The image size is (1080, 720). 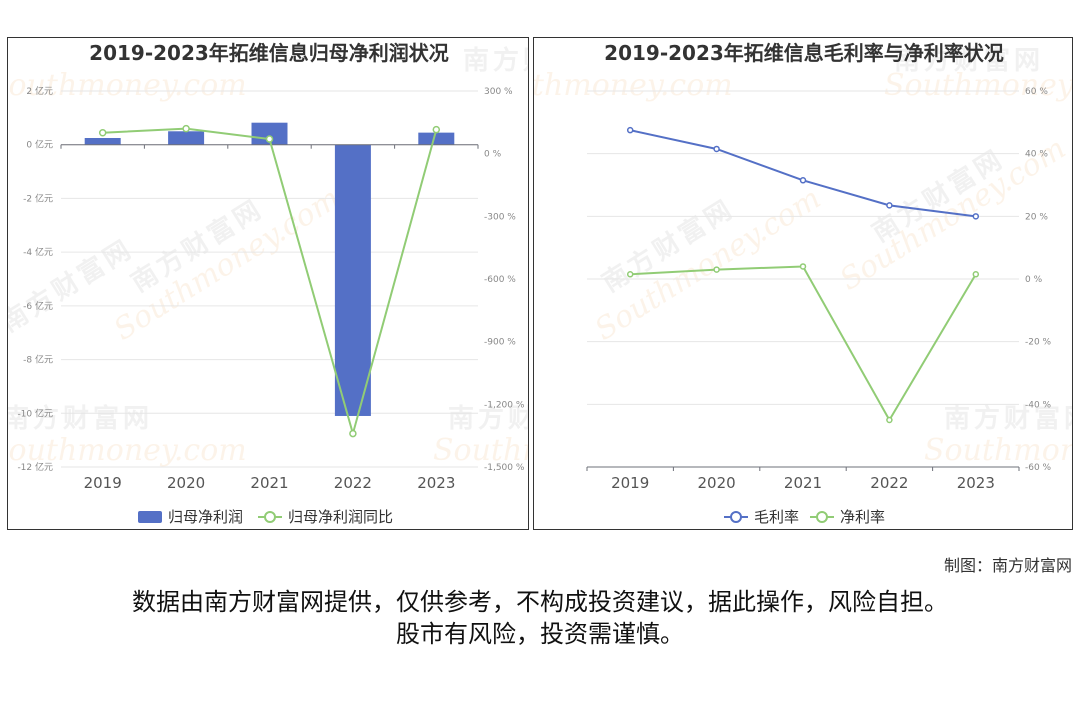 I want to click on point-gross-margin-2023, so click(x=976, y=216).